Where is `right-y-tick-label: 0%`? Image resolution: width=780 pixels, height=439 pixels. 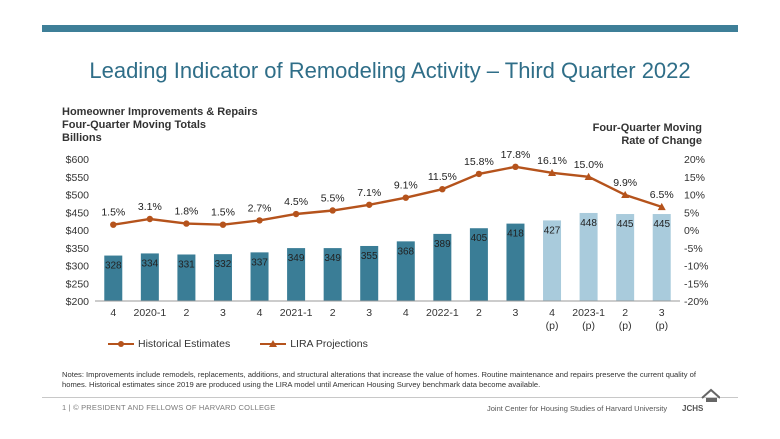 right-y-tick-label: 0% is located at coordinates (691, 231).